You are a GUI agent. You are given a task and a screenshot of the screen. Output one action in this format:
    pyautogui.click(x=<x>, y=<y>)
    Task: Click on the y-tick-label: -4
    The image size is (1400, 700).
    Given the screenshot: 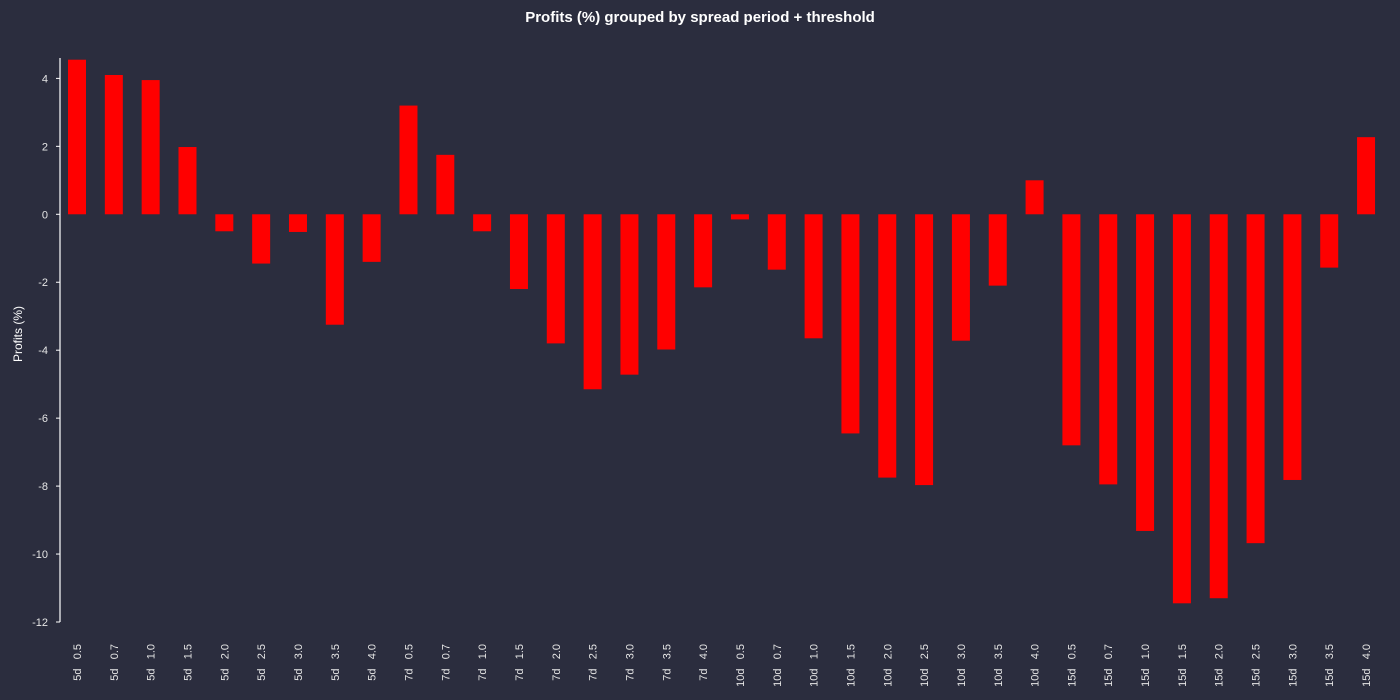 What is the action you would take?
    pyautogui.click(x=43, y=351)
    